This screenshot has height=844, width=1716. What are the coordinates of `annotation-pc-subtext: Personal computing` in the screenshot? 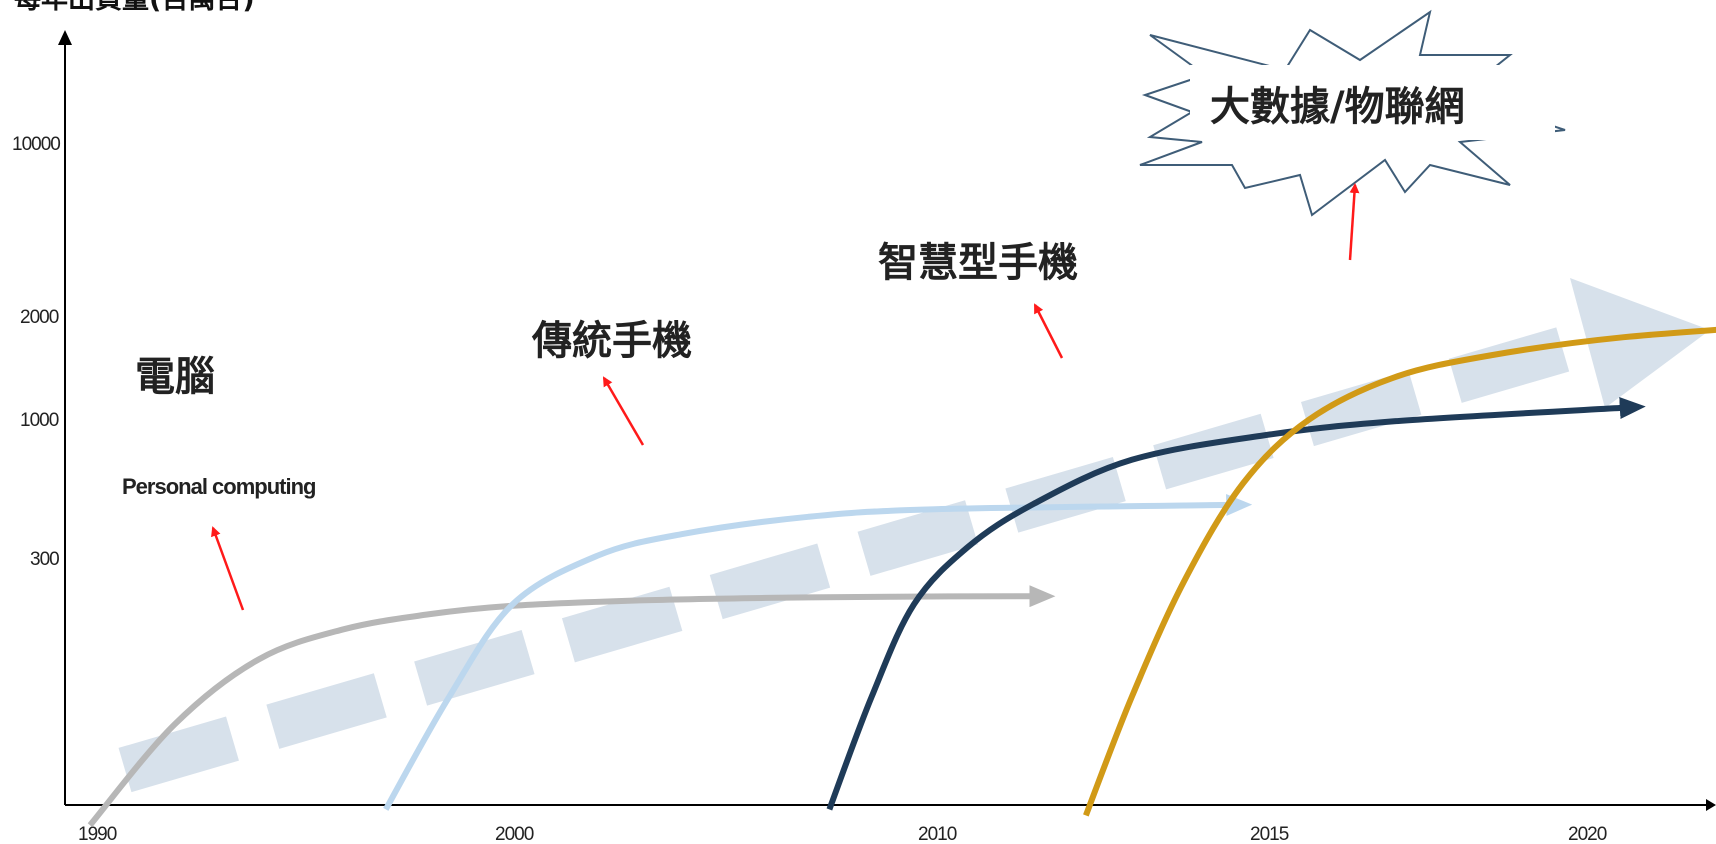 It's located at (218, 486).